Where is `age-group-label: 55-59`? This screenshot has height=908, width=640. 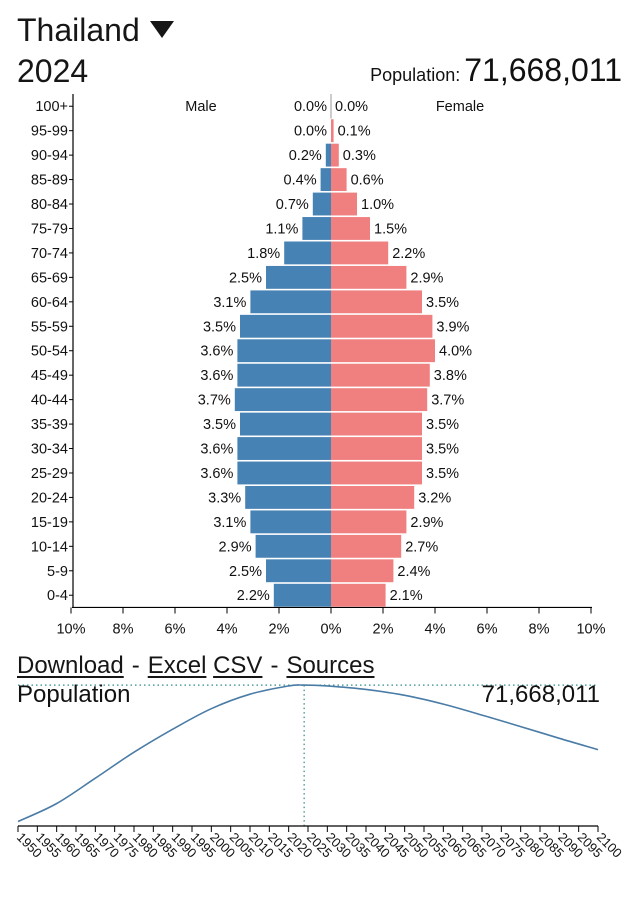
age-group-label: 55-59 is located at coordinates (49, 327).